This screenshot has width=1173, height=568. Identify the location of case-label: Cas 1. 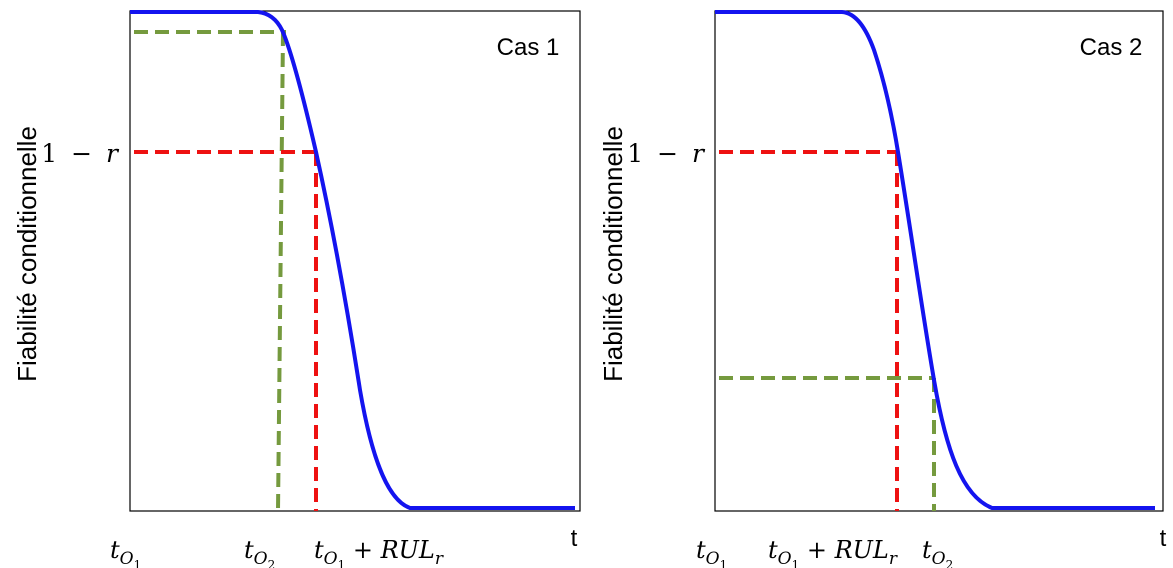
(528, 47).